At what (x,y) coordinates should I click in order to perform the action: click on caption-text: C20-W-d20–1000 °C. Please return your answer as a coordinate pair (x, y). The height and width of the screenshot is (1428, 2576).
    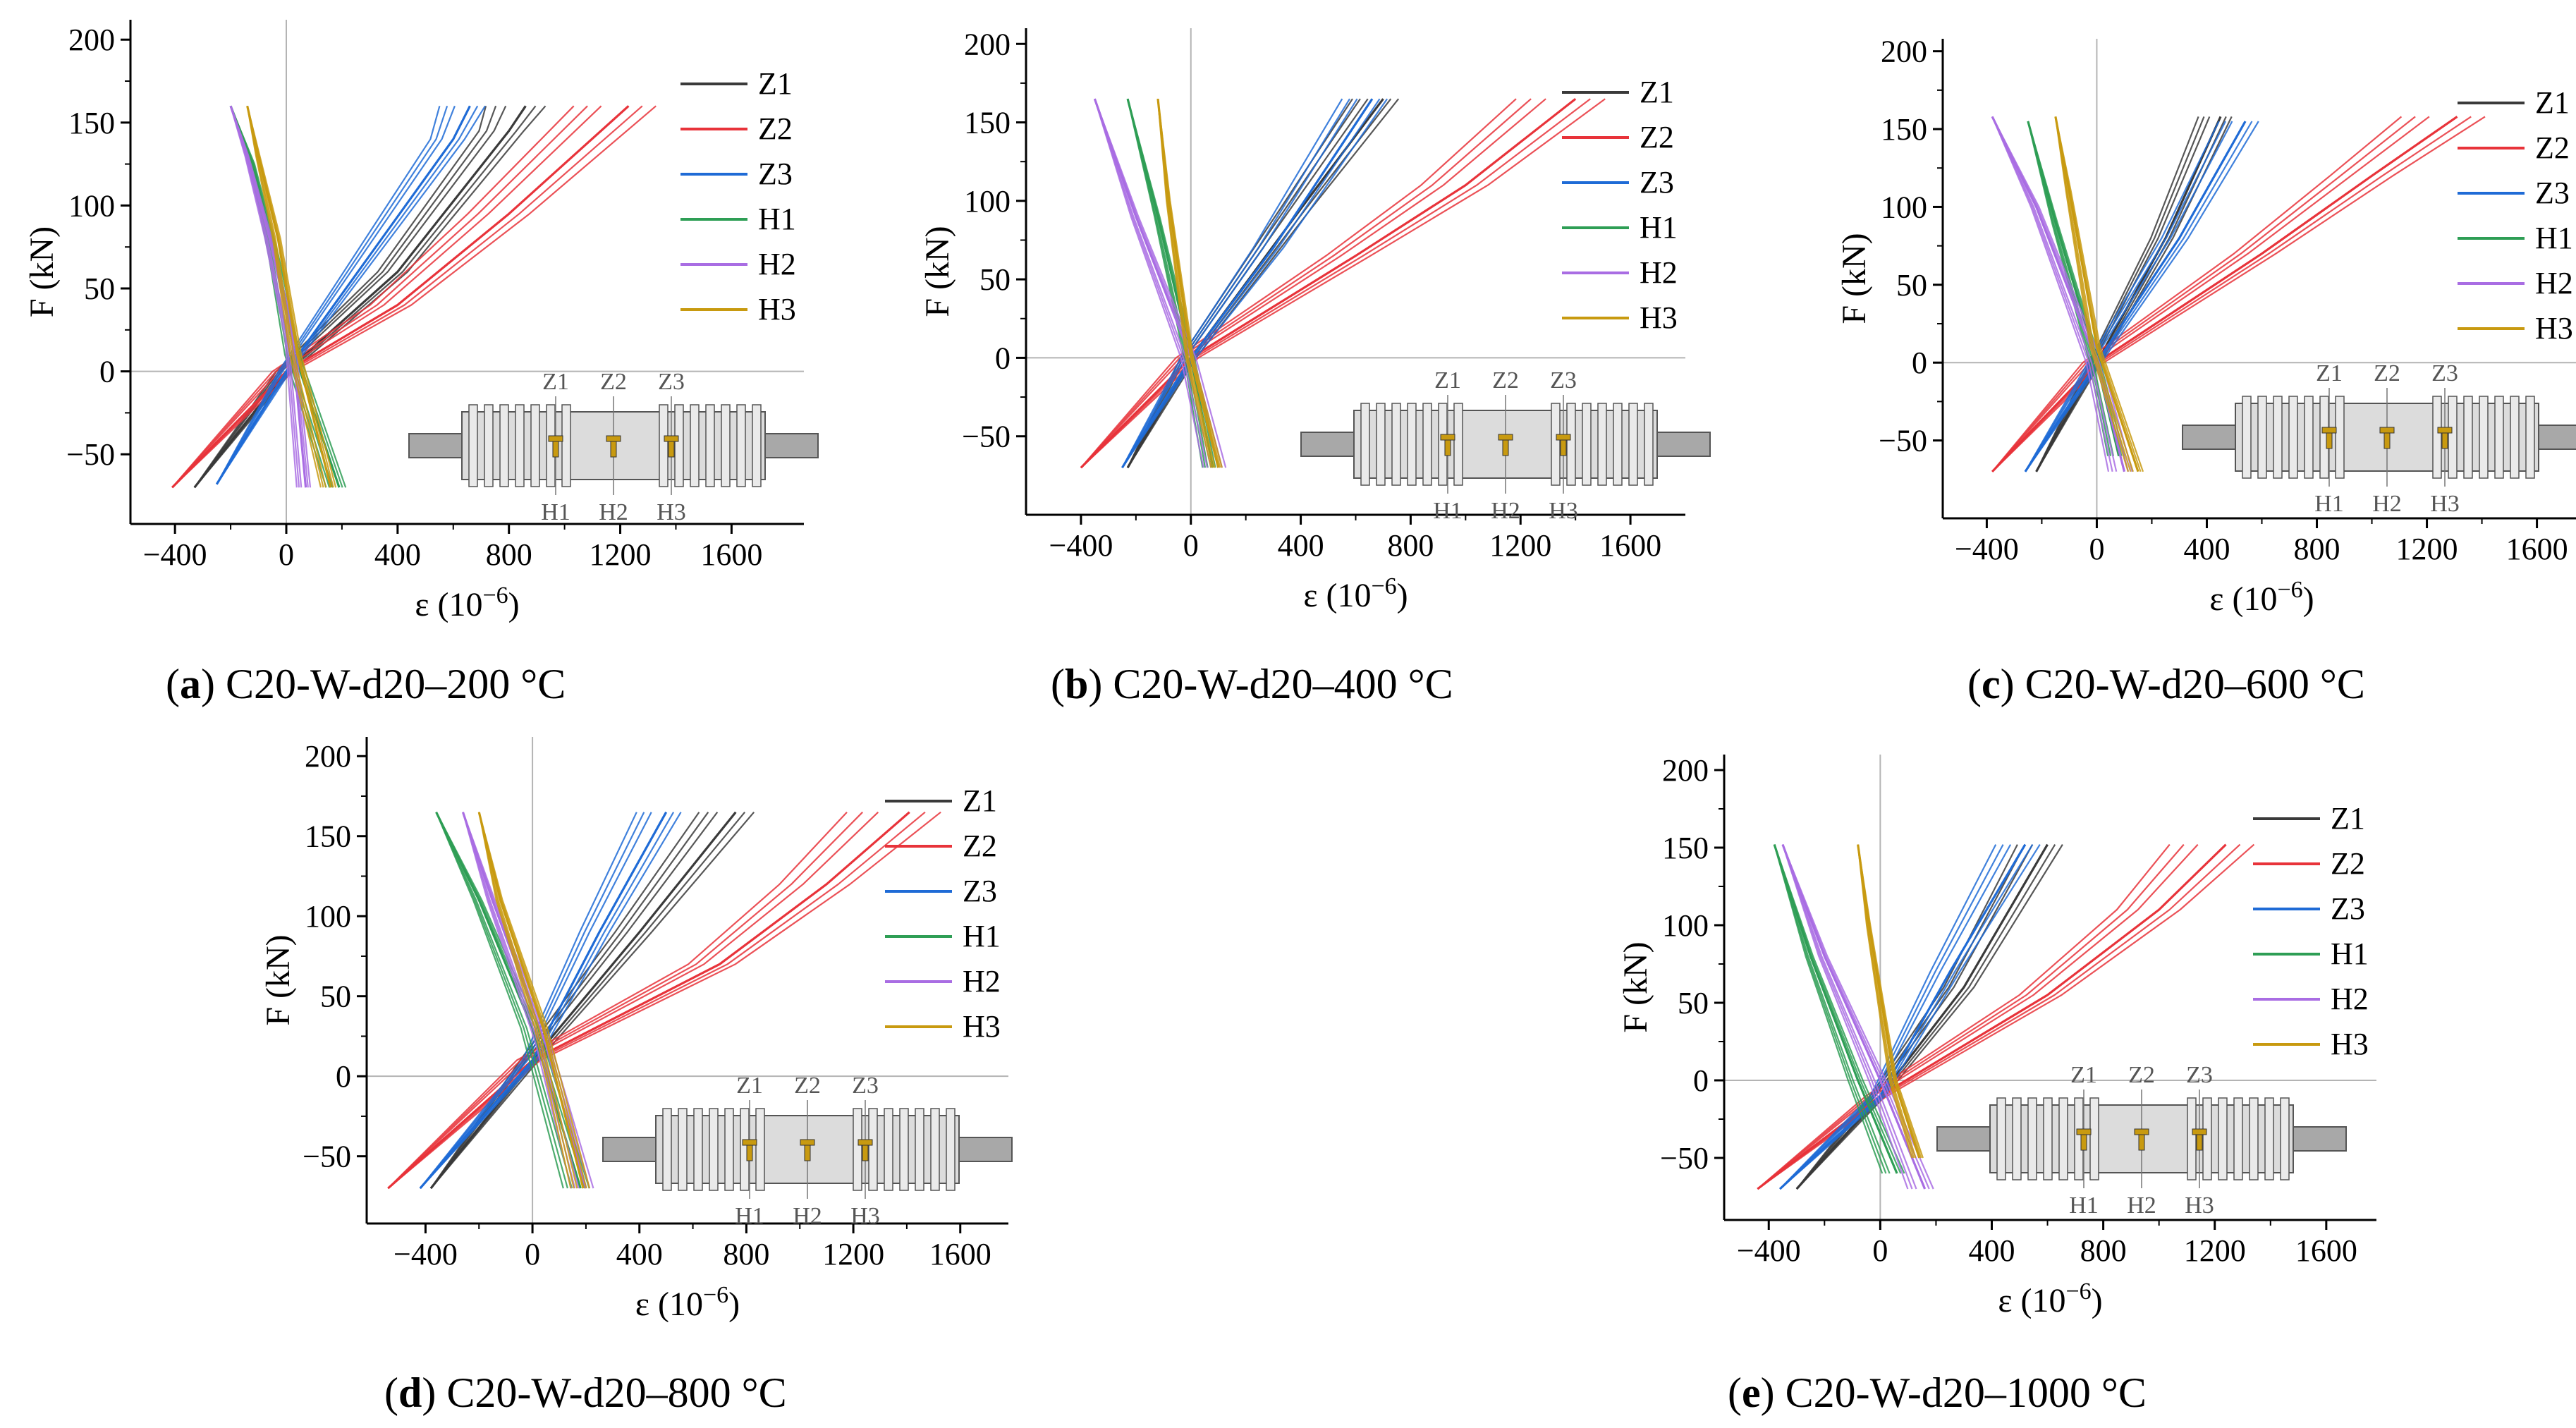
    Looking at the image, I should click on (1967, 1392).